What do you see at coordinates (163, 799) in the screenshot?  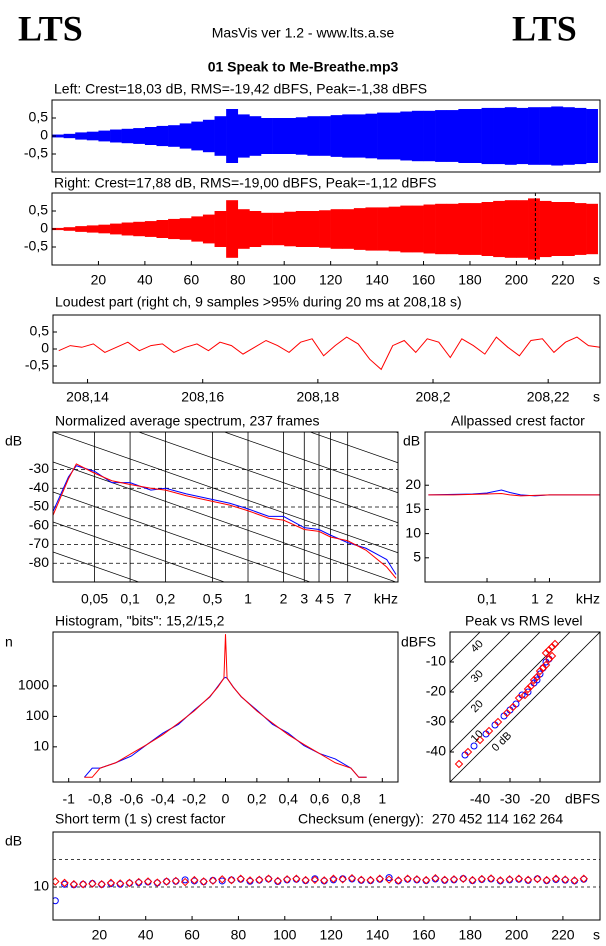 I see `x-tick-label: -0,4` at bounding box center [163, 799].